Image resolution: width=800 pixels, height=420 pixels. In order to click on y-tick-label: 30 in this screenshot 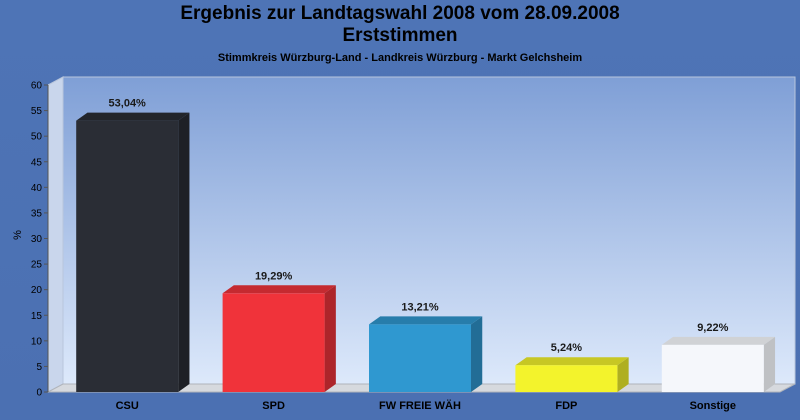, I will do `click(37, 239)`.